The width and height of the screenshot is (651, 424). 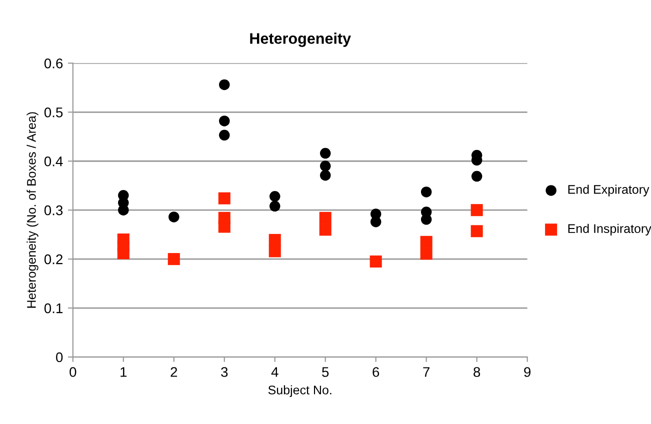 What do you see at coordinates (609, 230) in the screenshot?
I see `legend-label: End Inspiratory` at bounding box center [609, 230].